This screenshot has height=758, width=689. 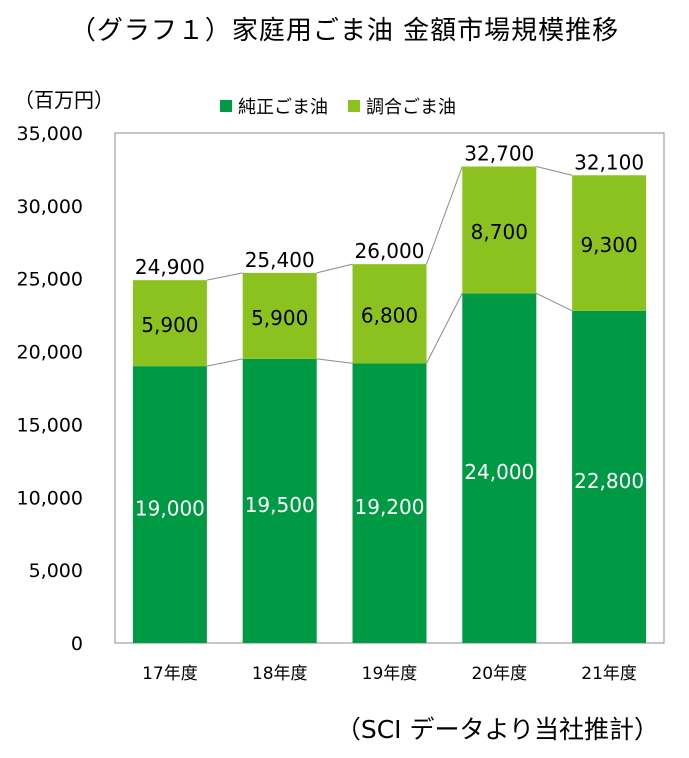 I want to click on y-tick-label: 35,000, so click(x=50, y=134).